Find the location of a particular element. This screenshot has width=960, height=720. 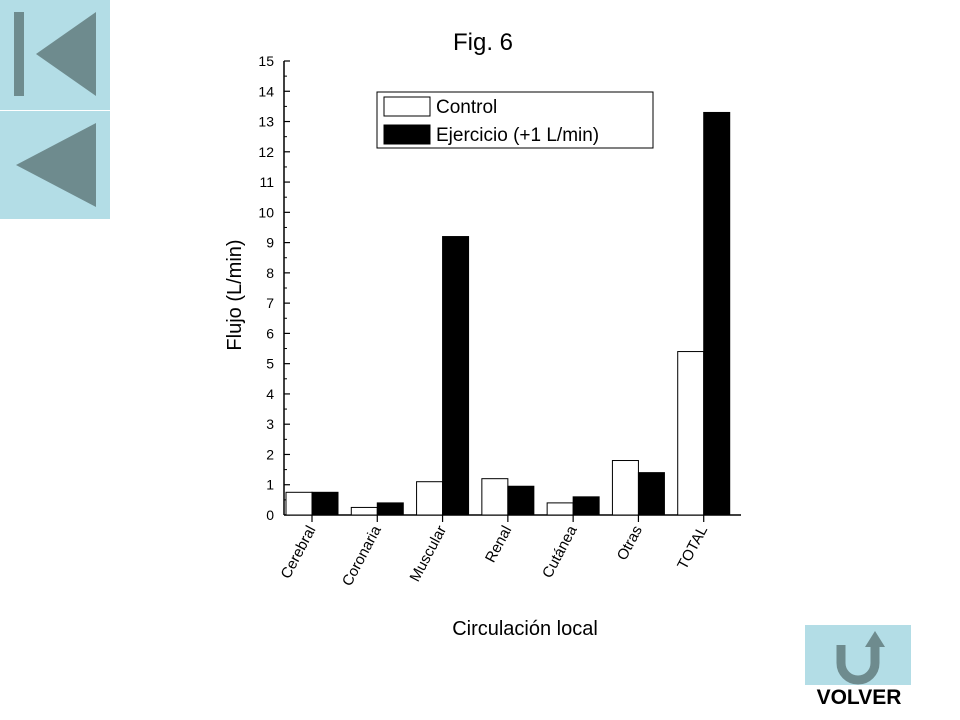

x-tick-label: Cutánea is located at coordinates (560, 551).